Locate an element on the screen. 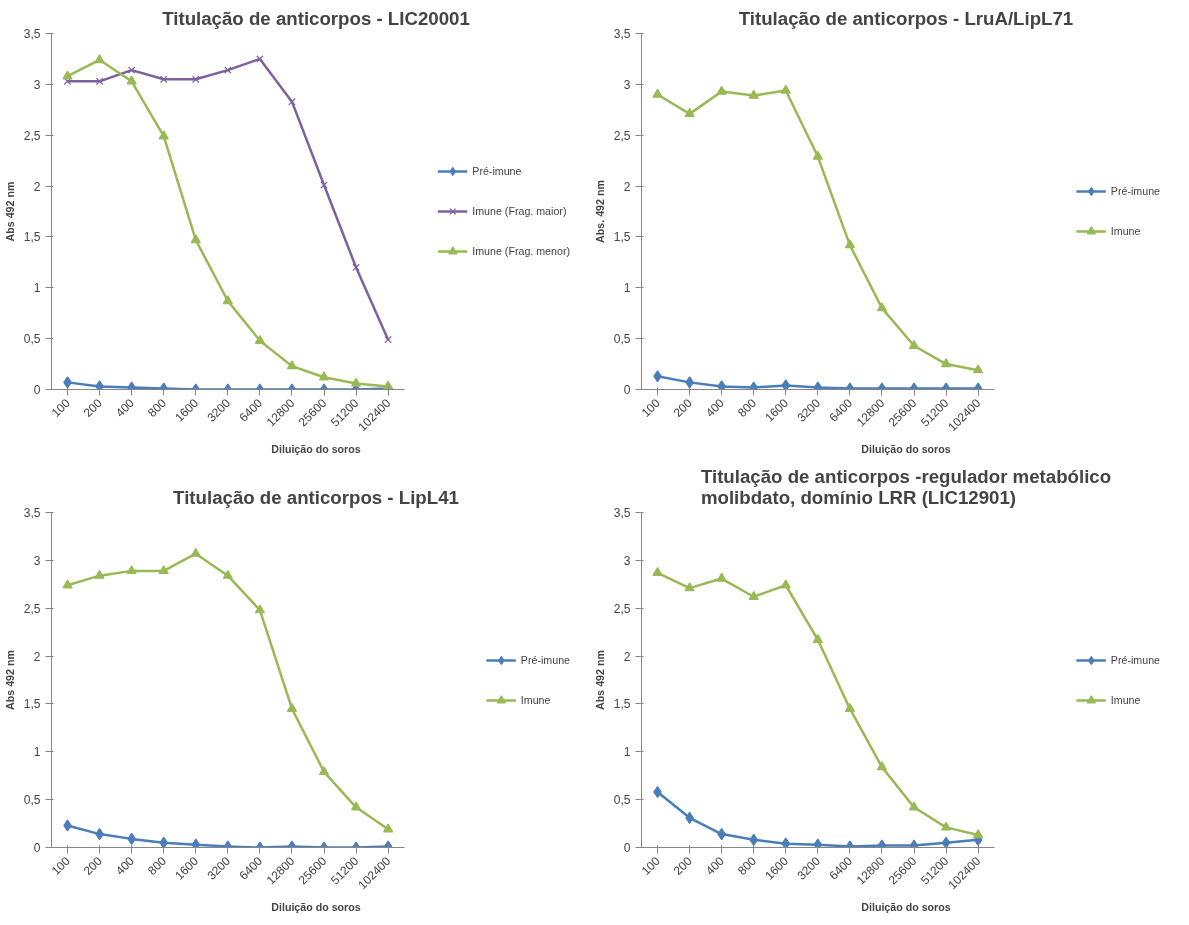 The image size is (1189, 925). legend-label: Imune (Frag. maior) is located at coordinates (519, 211).